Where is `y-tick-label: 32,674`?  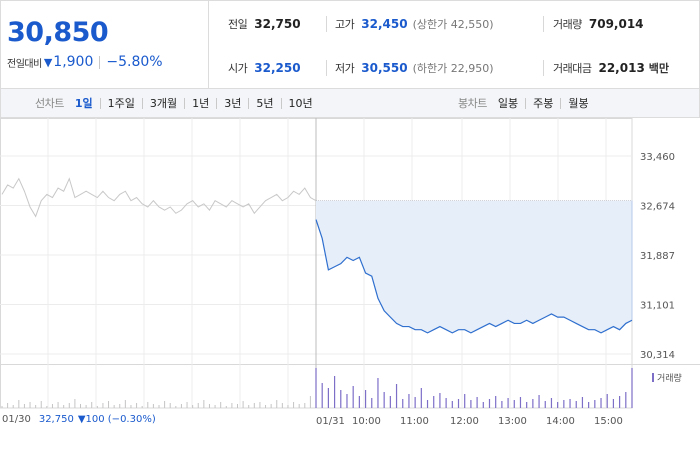 y-tick-label: 32,674 is located at coordinates (657, 207).